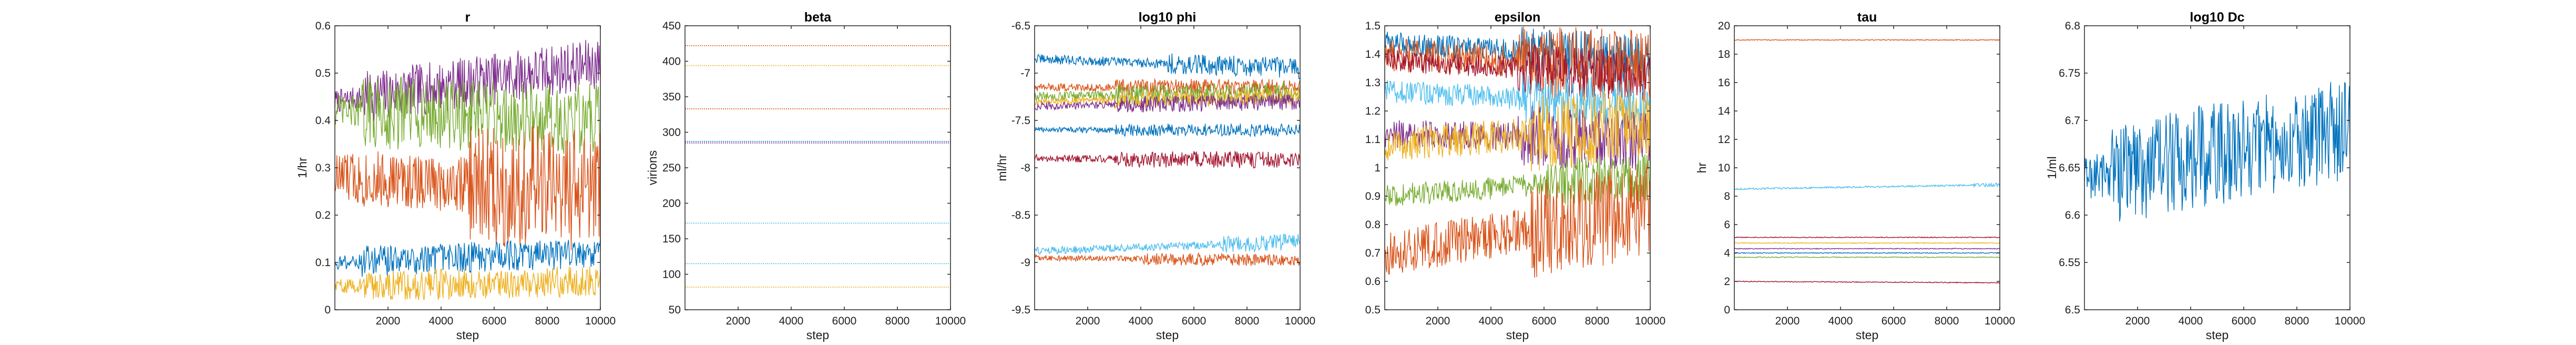  Describe the element at coordinates (1724, 140) in the screenshot. I see `y-tick-label: 12` at that location.